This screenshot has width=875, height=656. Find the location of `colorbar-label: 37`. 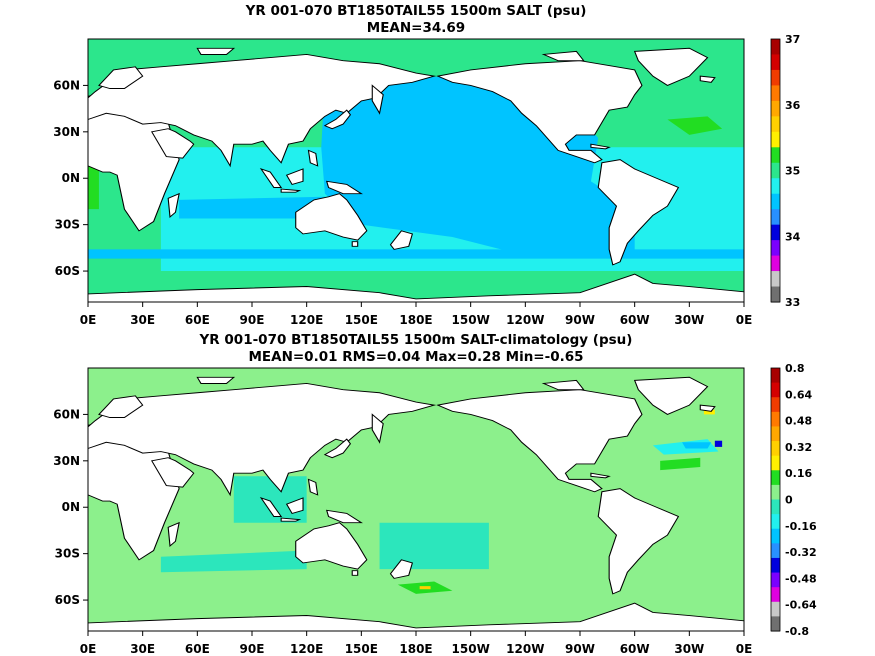

colorbar-label: 37 is located at coordinates (792, 39).